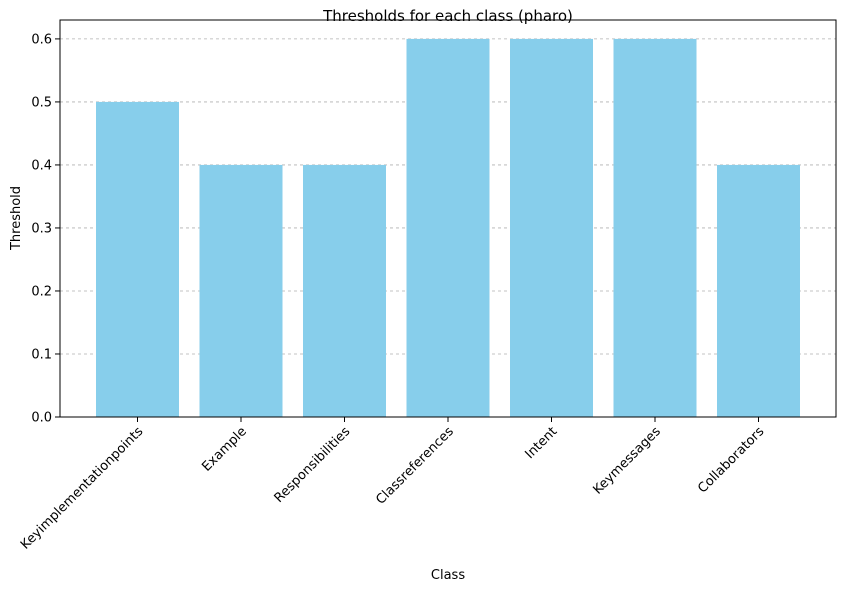 This screenshot has height=592, width=846. I want to click on y-tick-label: 0.2, so click(41, 291).